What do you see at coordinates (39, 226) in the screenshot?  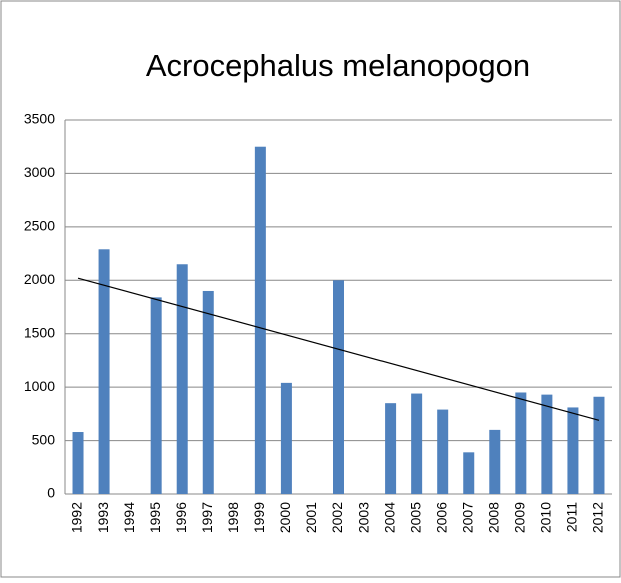 I see `y-tick-label: 2500` at bounding box center [39, 226].